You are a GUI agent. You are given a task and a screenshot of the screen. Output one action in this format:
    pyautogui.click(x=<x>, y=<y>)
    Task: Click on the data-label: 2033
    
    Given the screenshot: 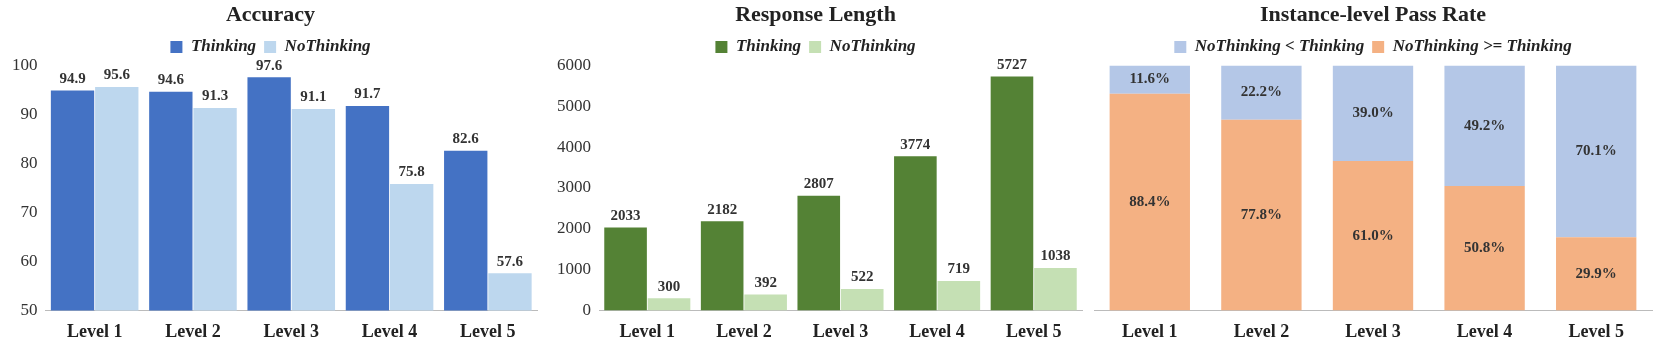 What is the action you would take?
    pyautogui.click(x=625, y=214)
    